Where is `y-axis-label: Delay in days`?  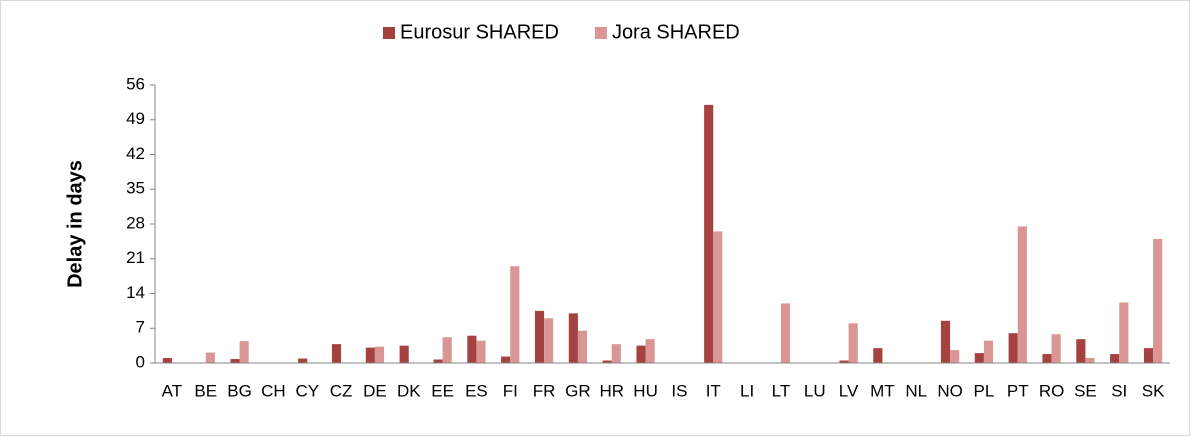 y-axis-label: Delay in days is located at coordinates (75, 224).